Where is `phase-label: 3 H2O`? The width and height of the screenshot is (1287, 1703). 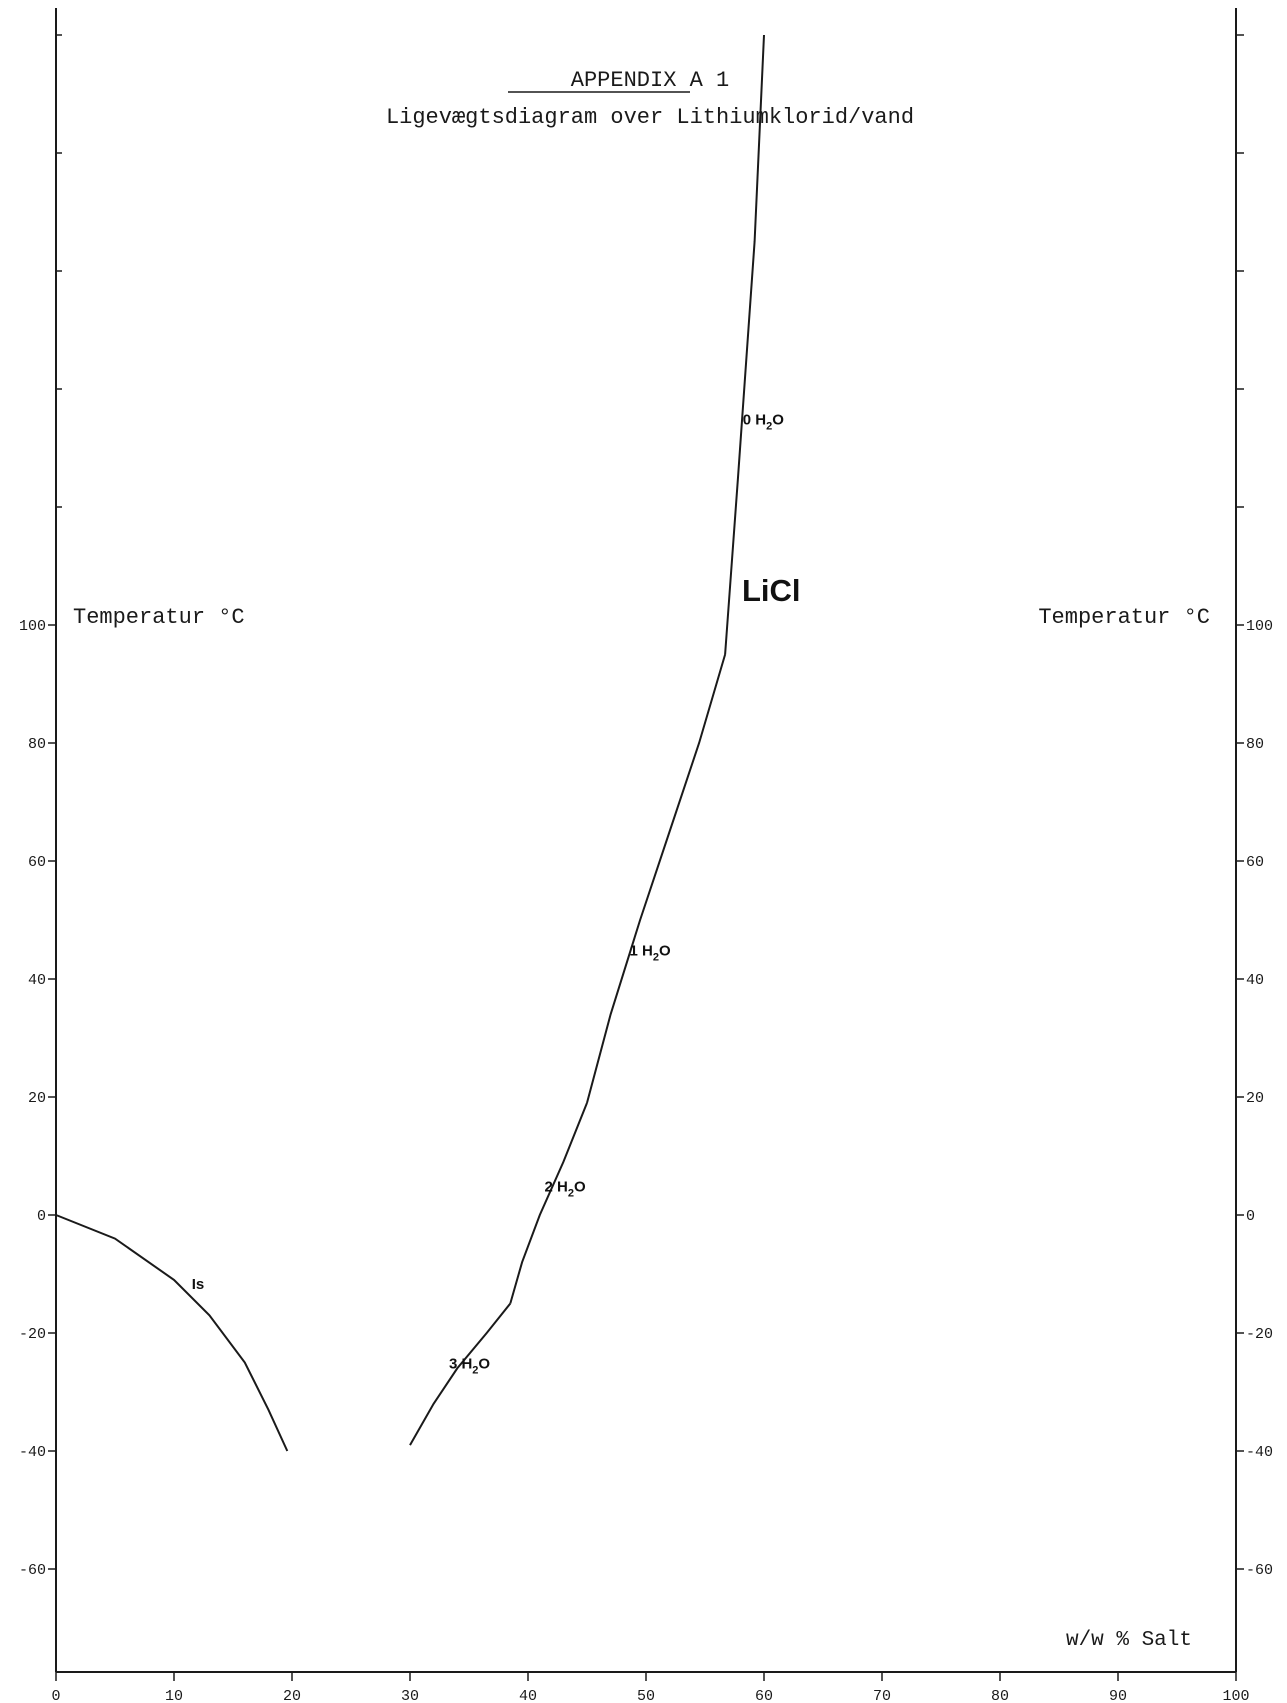
phase-label: 3 H2O is located at coordinates (469, 1365).